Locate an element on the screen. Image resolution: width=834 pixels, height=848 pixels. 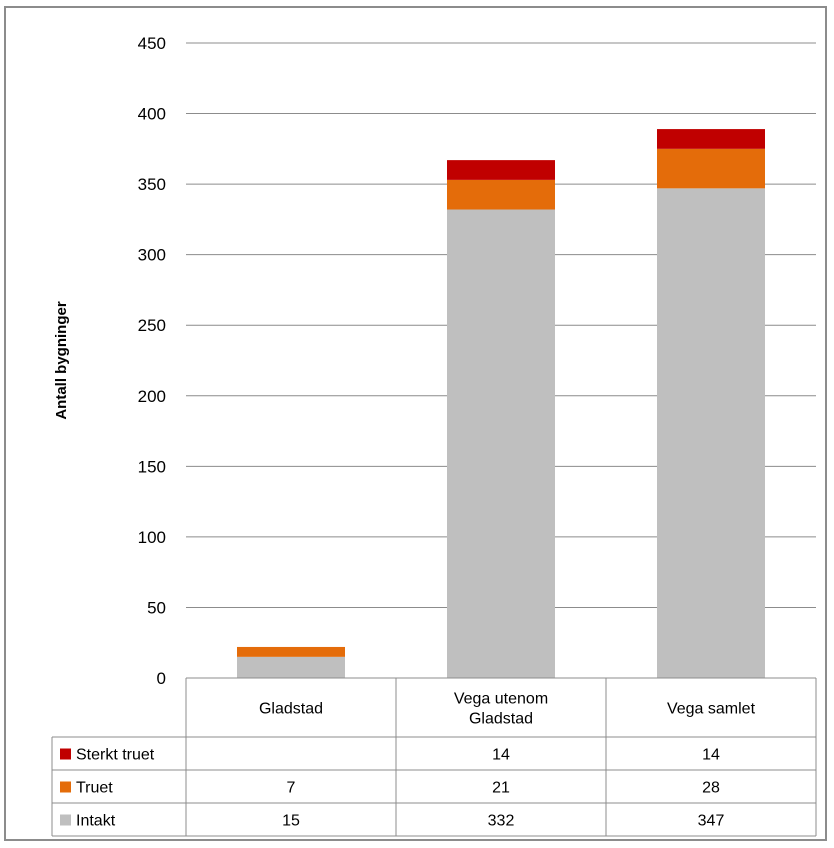
legend-label: Truet is located at coordinates (94, 788).